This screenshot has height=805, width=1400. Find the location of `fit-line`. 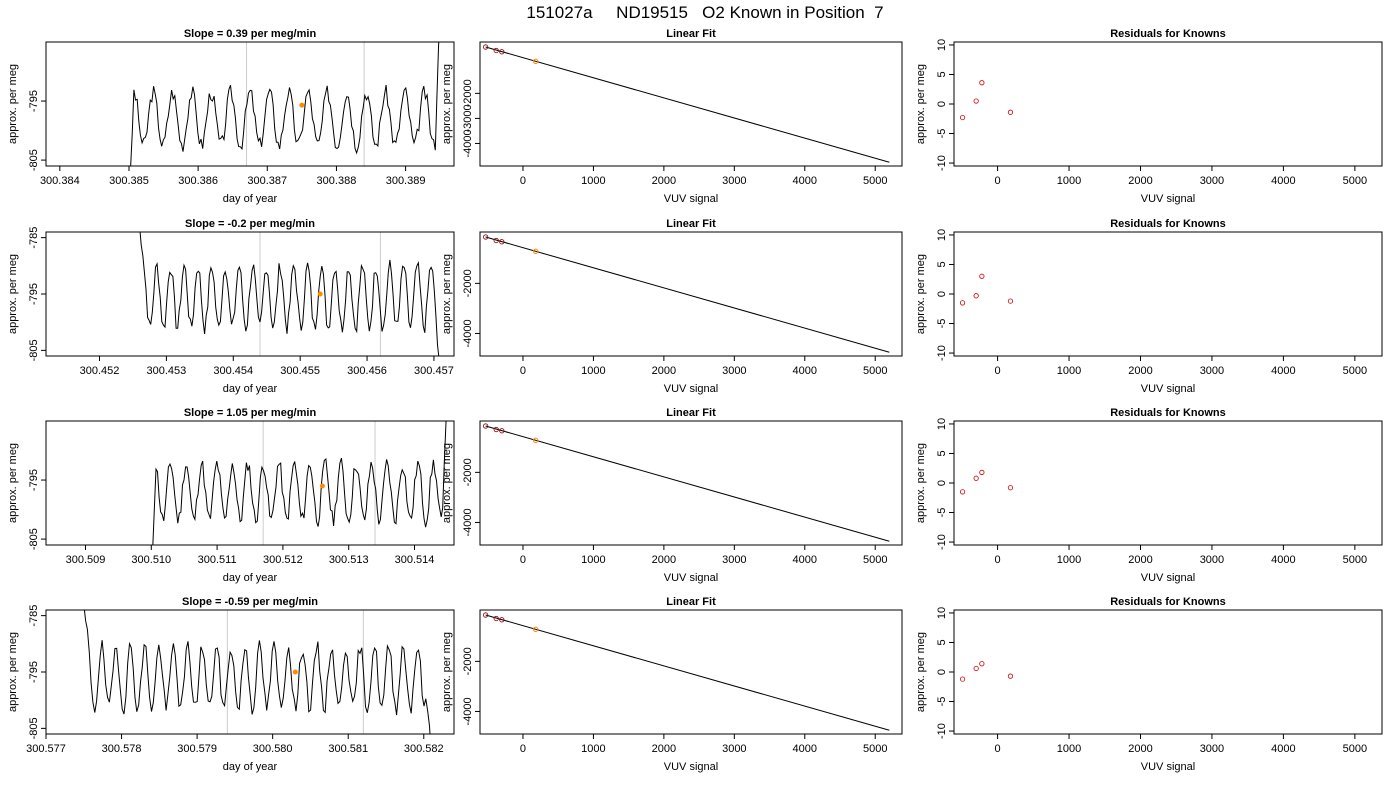

fit-line is located at coordinates (687, 104).